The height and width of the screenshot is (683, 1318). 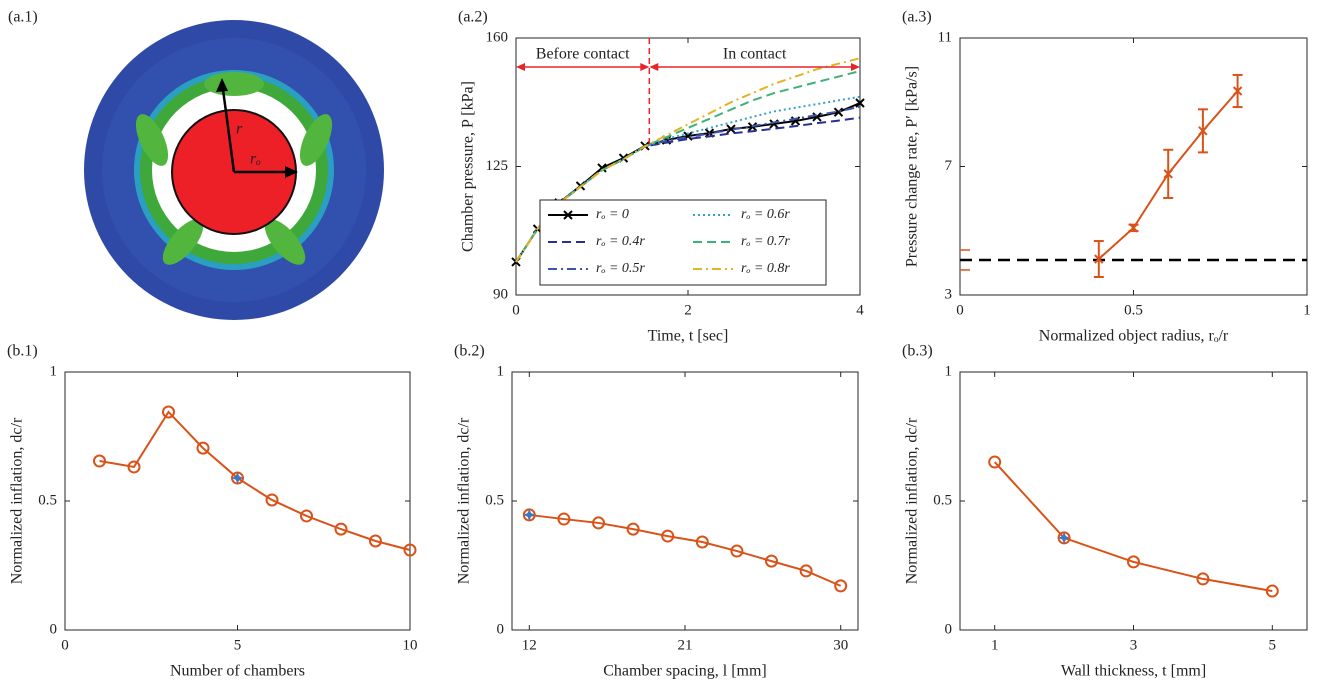 What do you see at coordinates (255, 159) in the screenshot?
I see `object-radius-label: rₒ` at bounding box center [255, 159].